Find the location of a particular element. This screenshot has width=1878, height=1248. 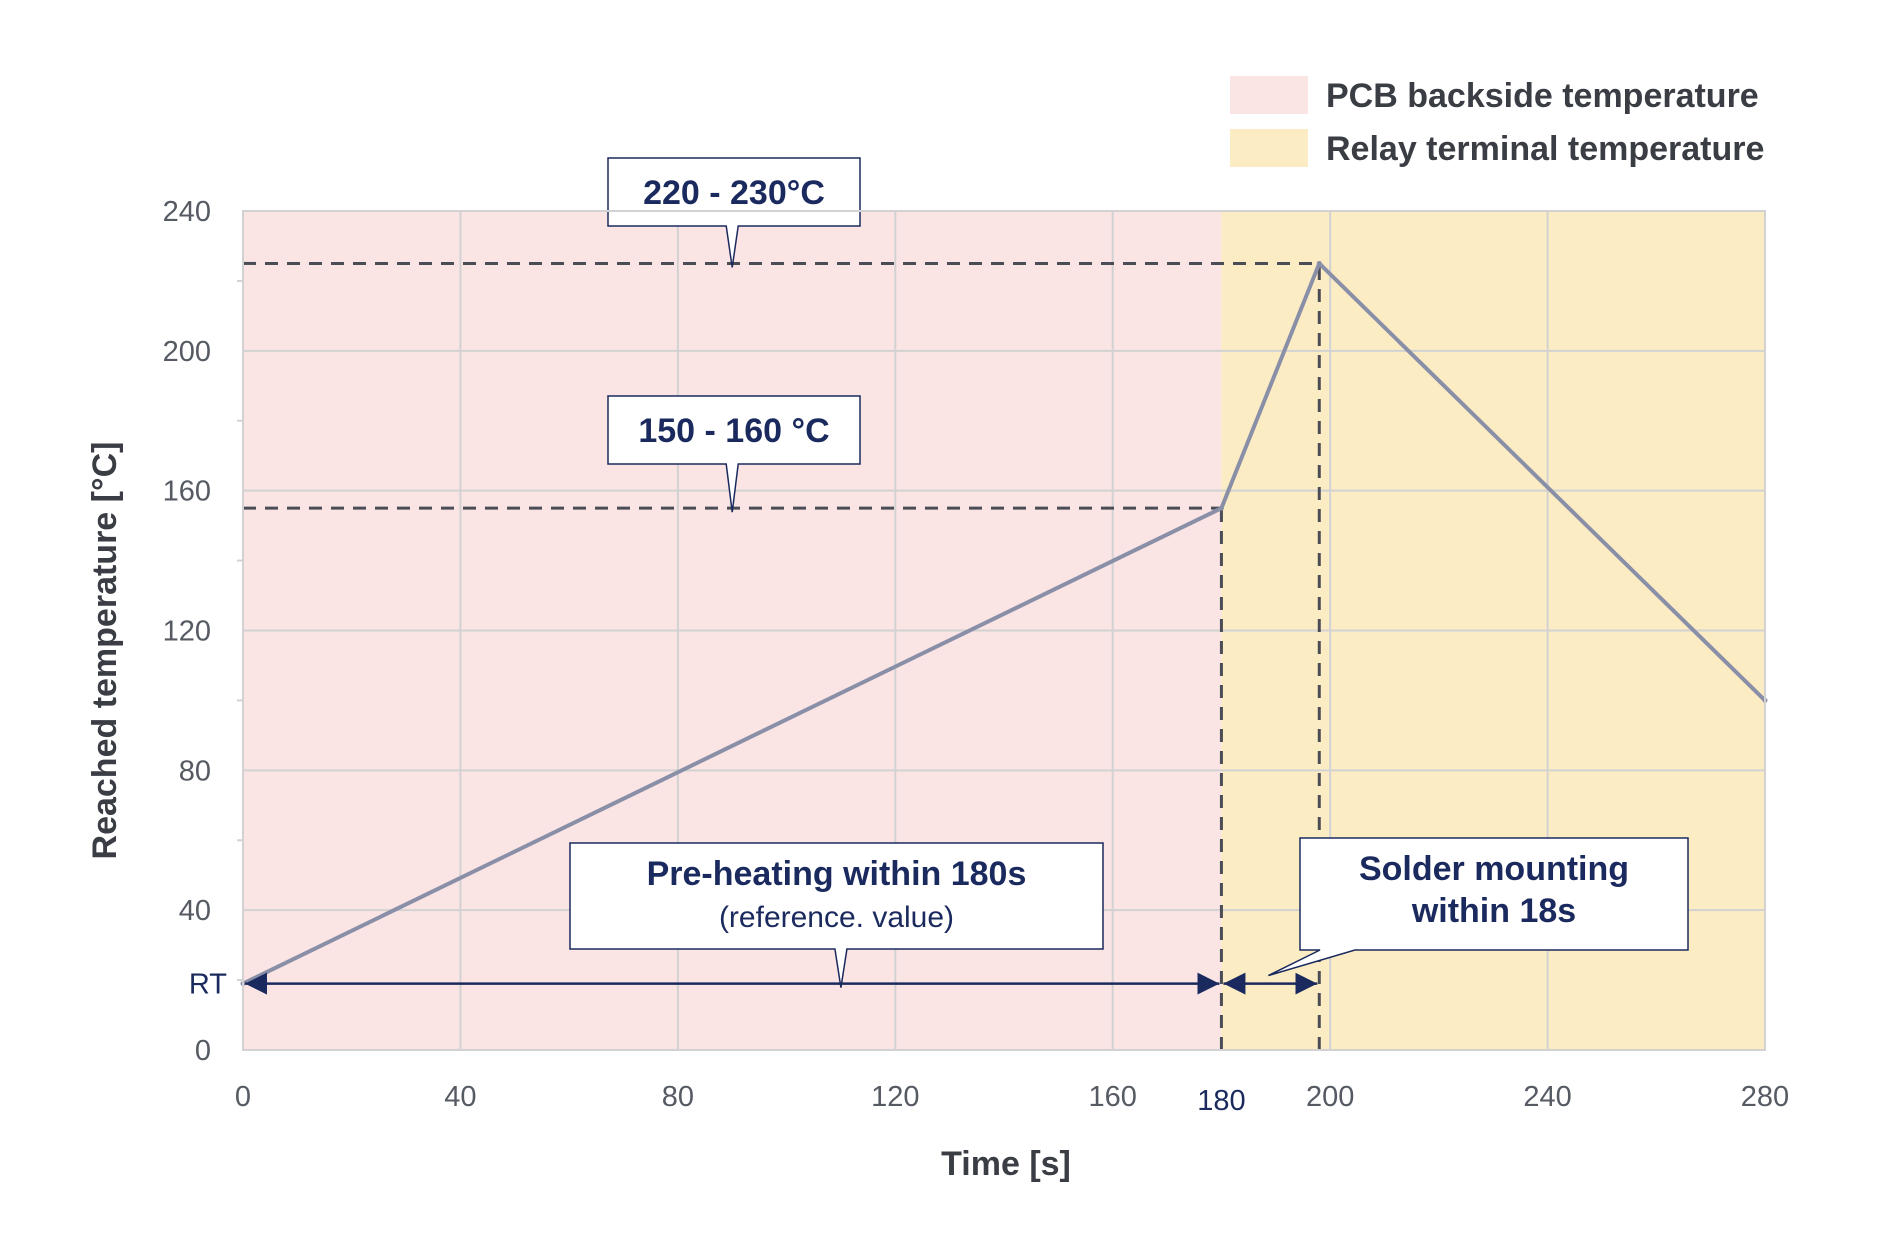

x-tick-label: 280 is located at coordinates (1765, 1097).